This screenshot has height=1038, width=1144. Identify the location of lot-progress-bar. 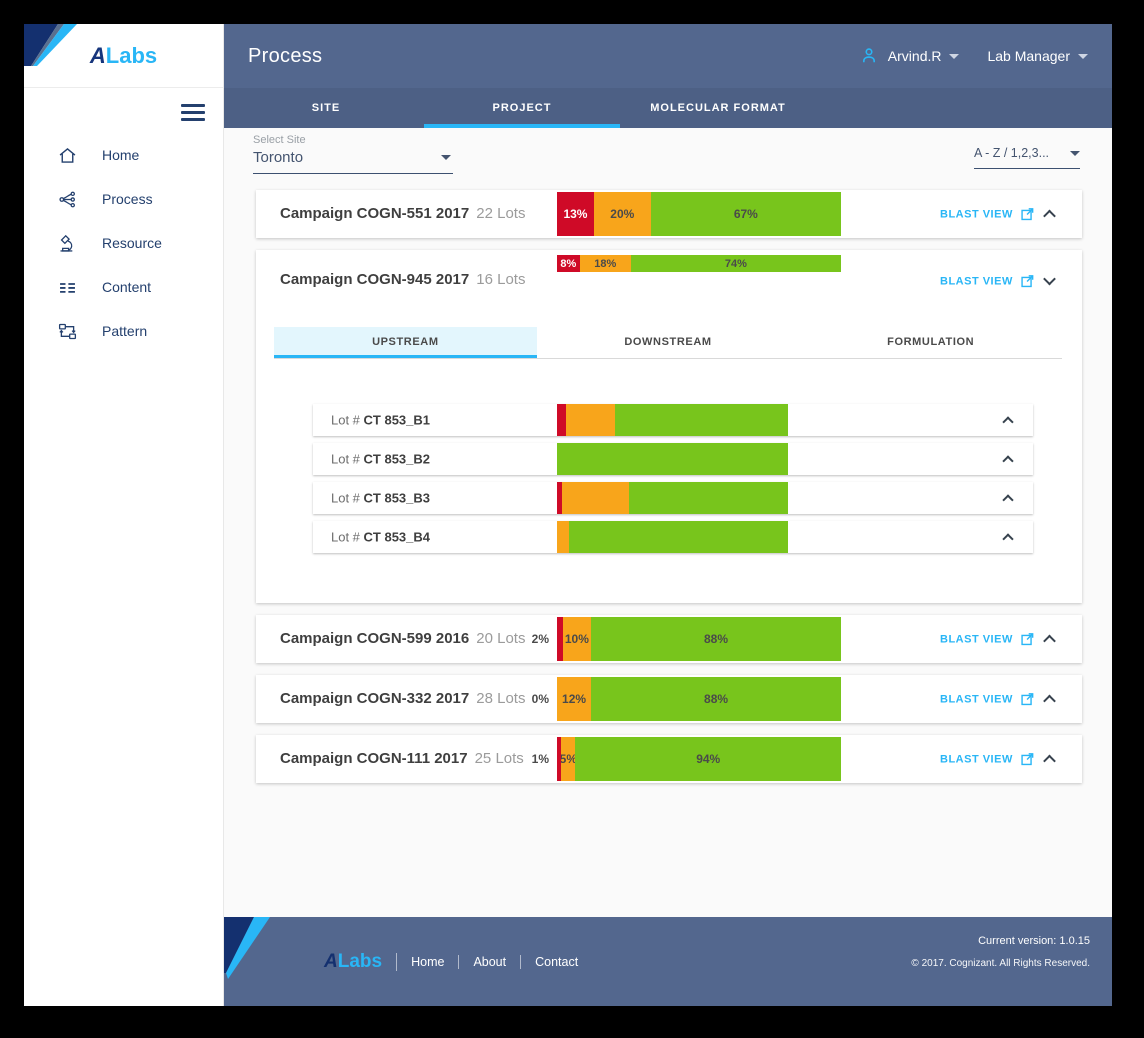
(672, 537).